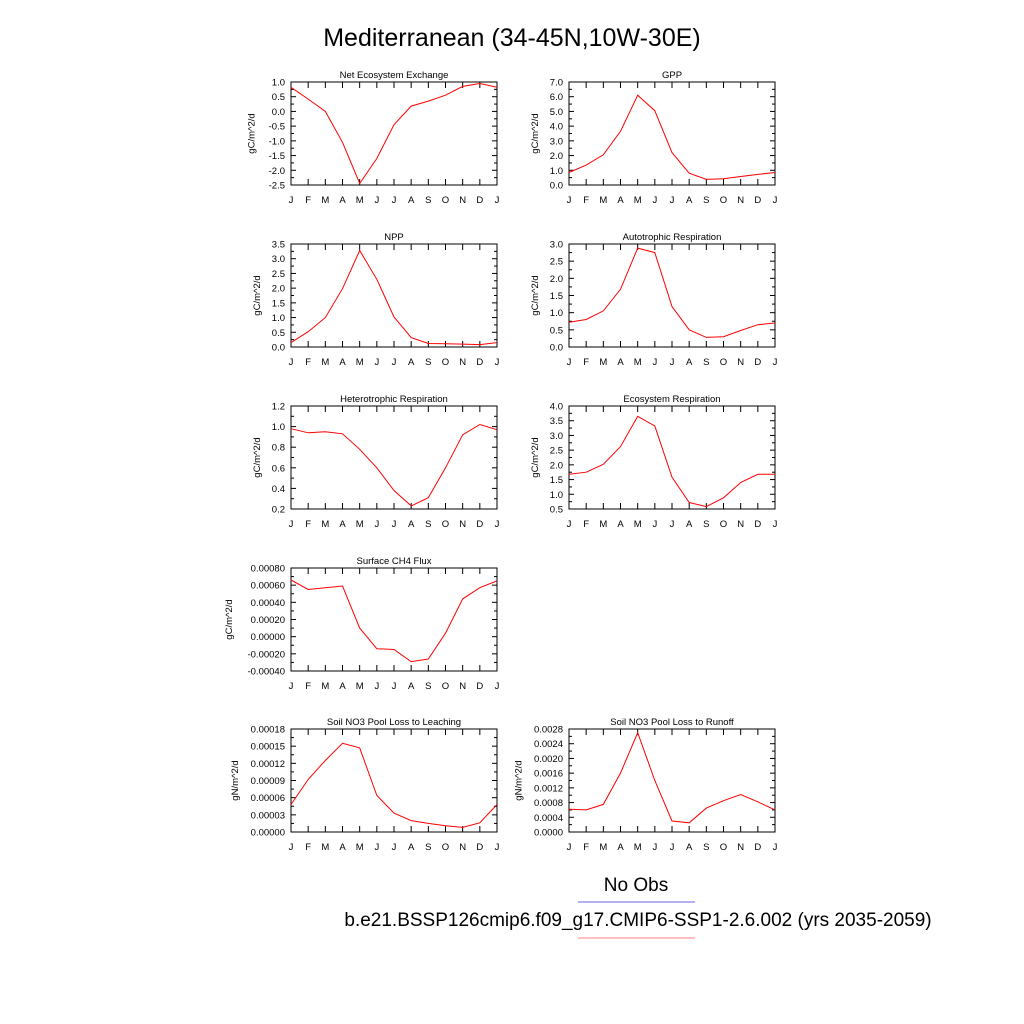 This screenshot has height=1024, width=1024. What do you see at coordinates (556, 112) in the screenshot?
I see `y-tick-label: 5.0` at bounding box center [556, 112].